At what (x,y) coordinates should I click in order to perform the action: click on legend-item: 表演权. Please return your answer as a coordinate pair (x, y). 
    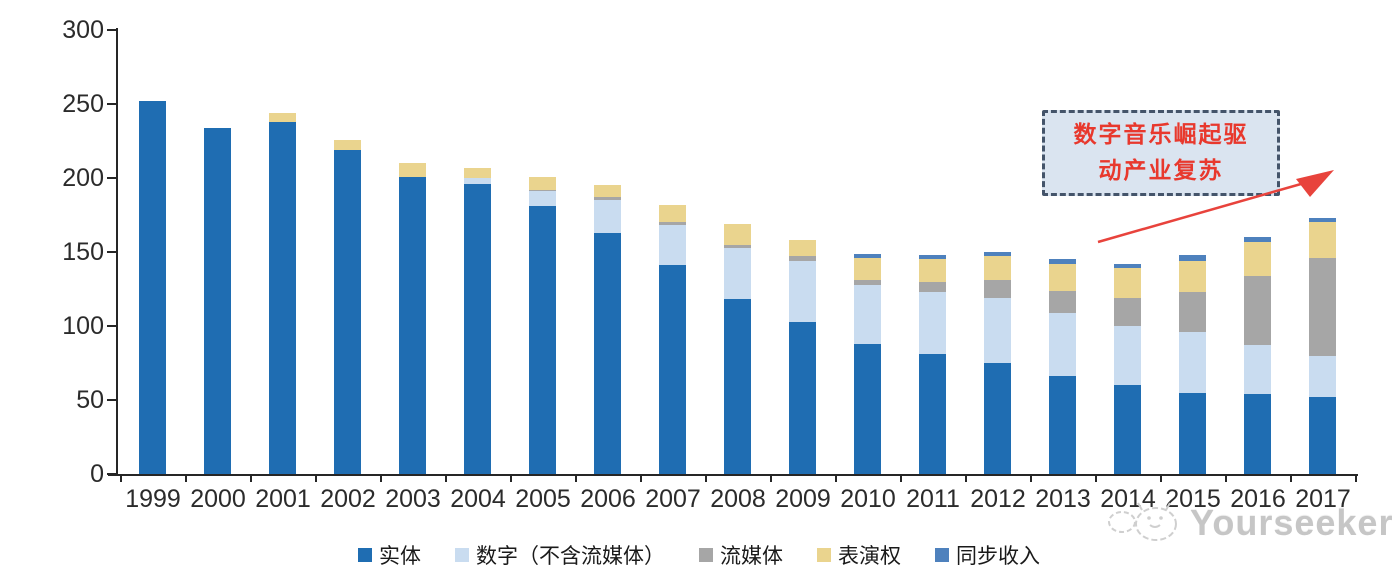
    Looking at the image, I should click on (859, 555).